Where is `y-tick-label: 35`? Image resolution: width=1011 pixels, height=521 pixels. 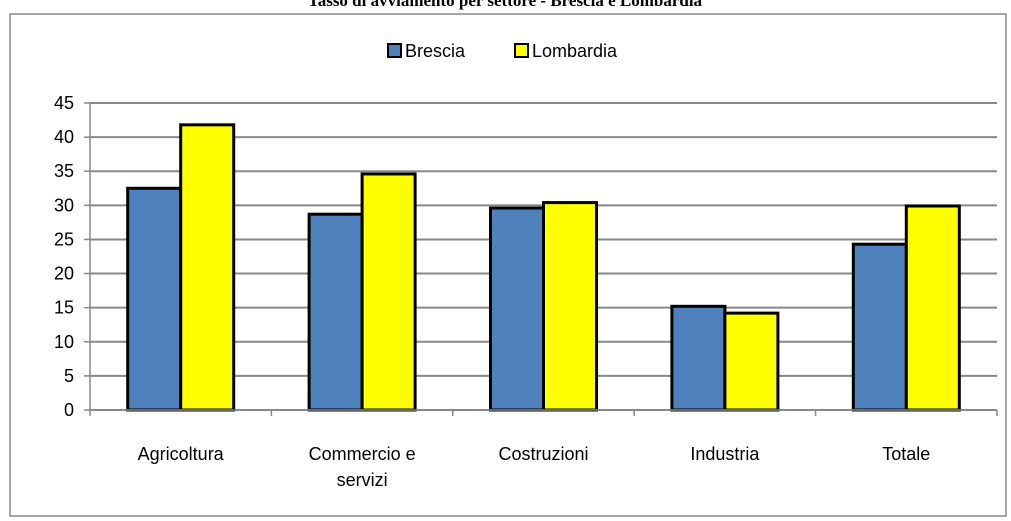 y-tick-label: 35 is located at coordinates (64, 171).